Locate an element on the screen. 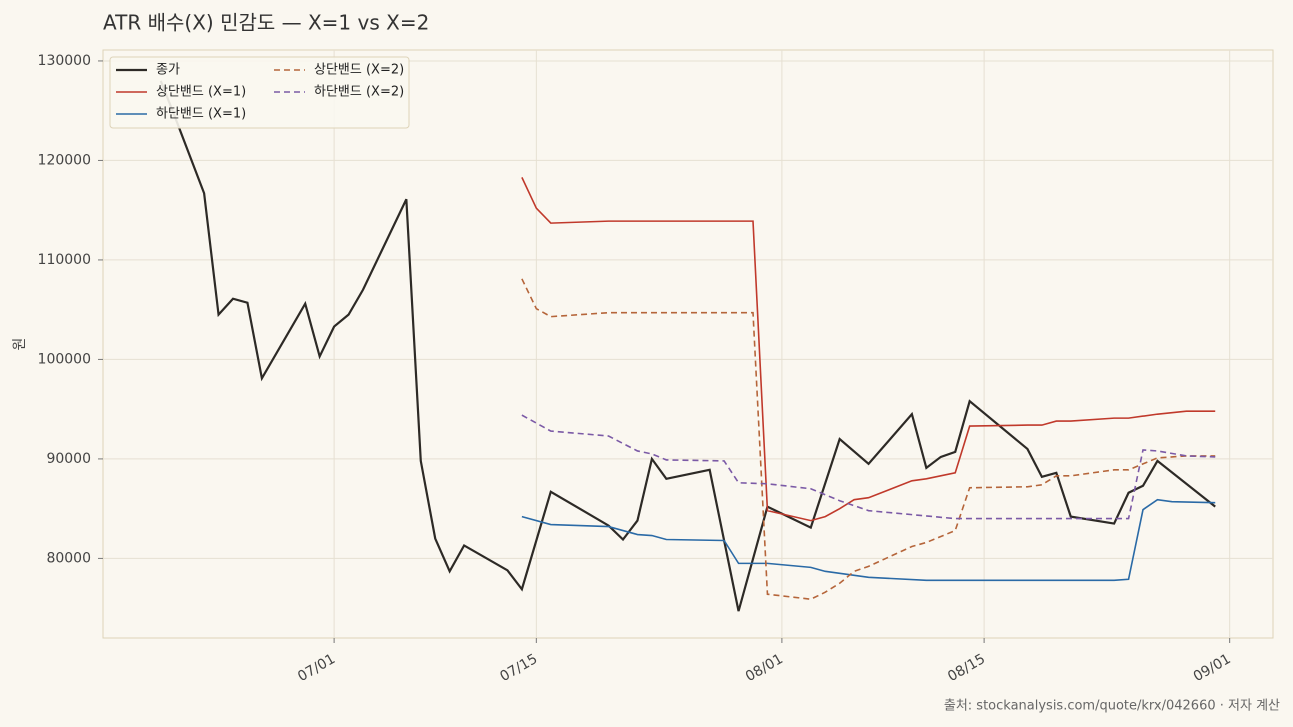 The width and height of the screenshot is (1293, 727). y-tick-label: 100000 is located at coordinates (64, 359).